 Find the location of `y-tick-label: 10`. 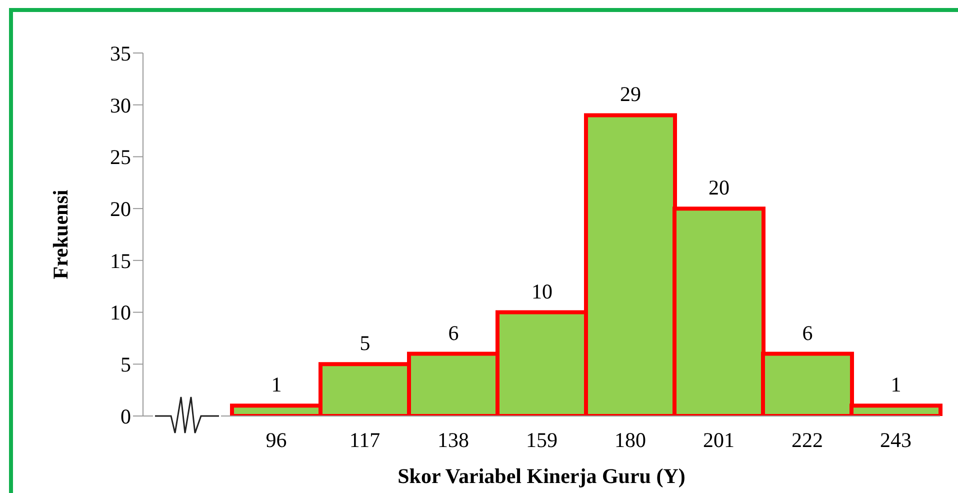

y-tick-label: 10 is located at coordinates (120, 312).